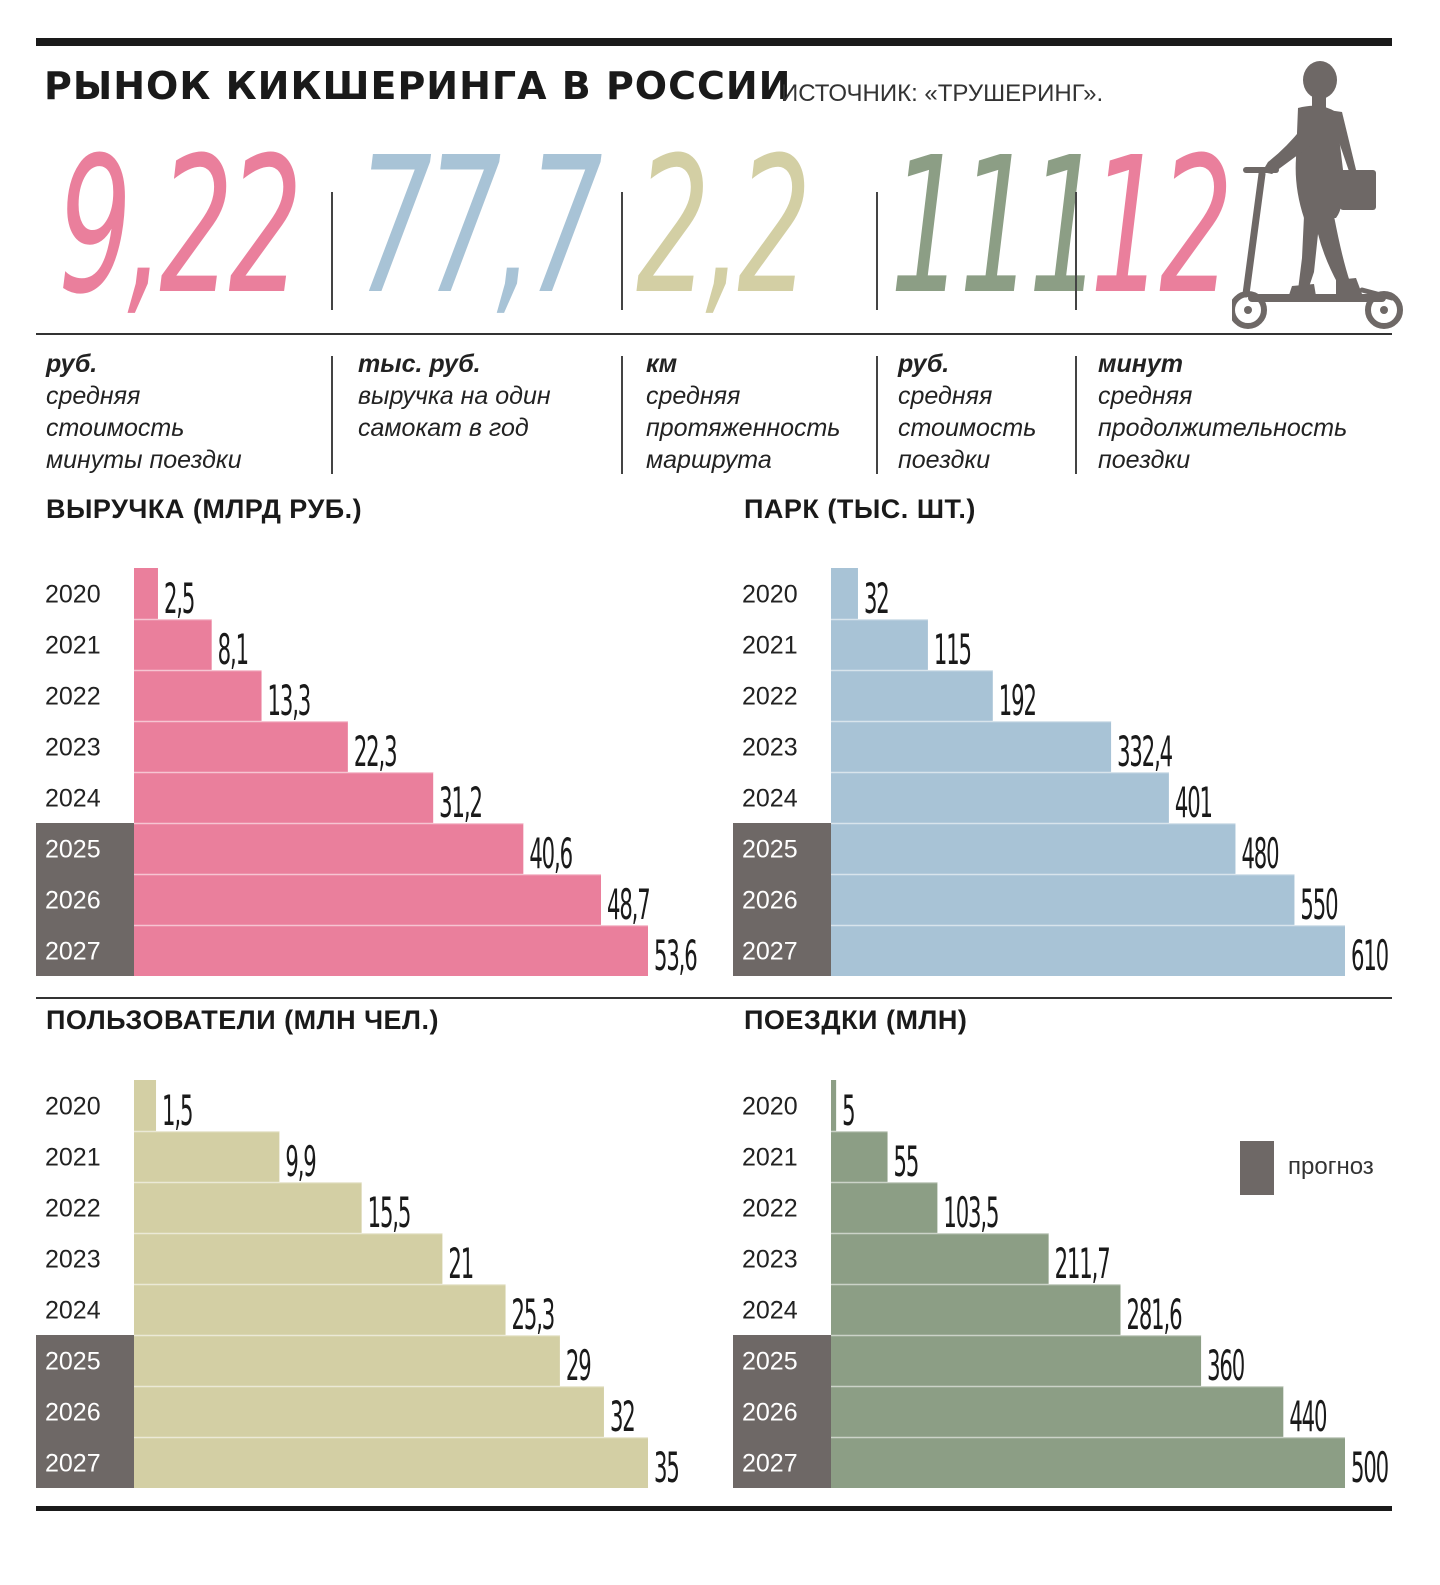 The image size is (1440, 1585). I want to click on stat-value-ride-duration: 12, so click(1161, 226).